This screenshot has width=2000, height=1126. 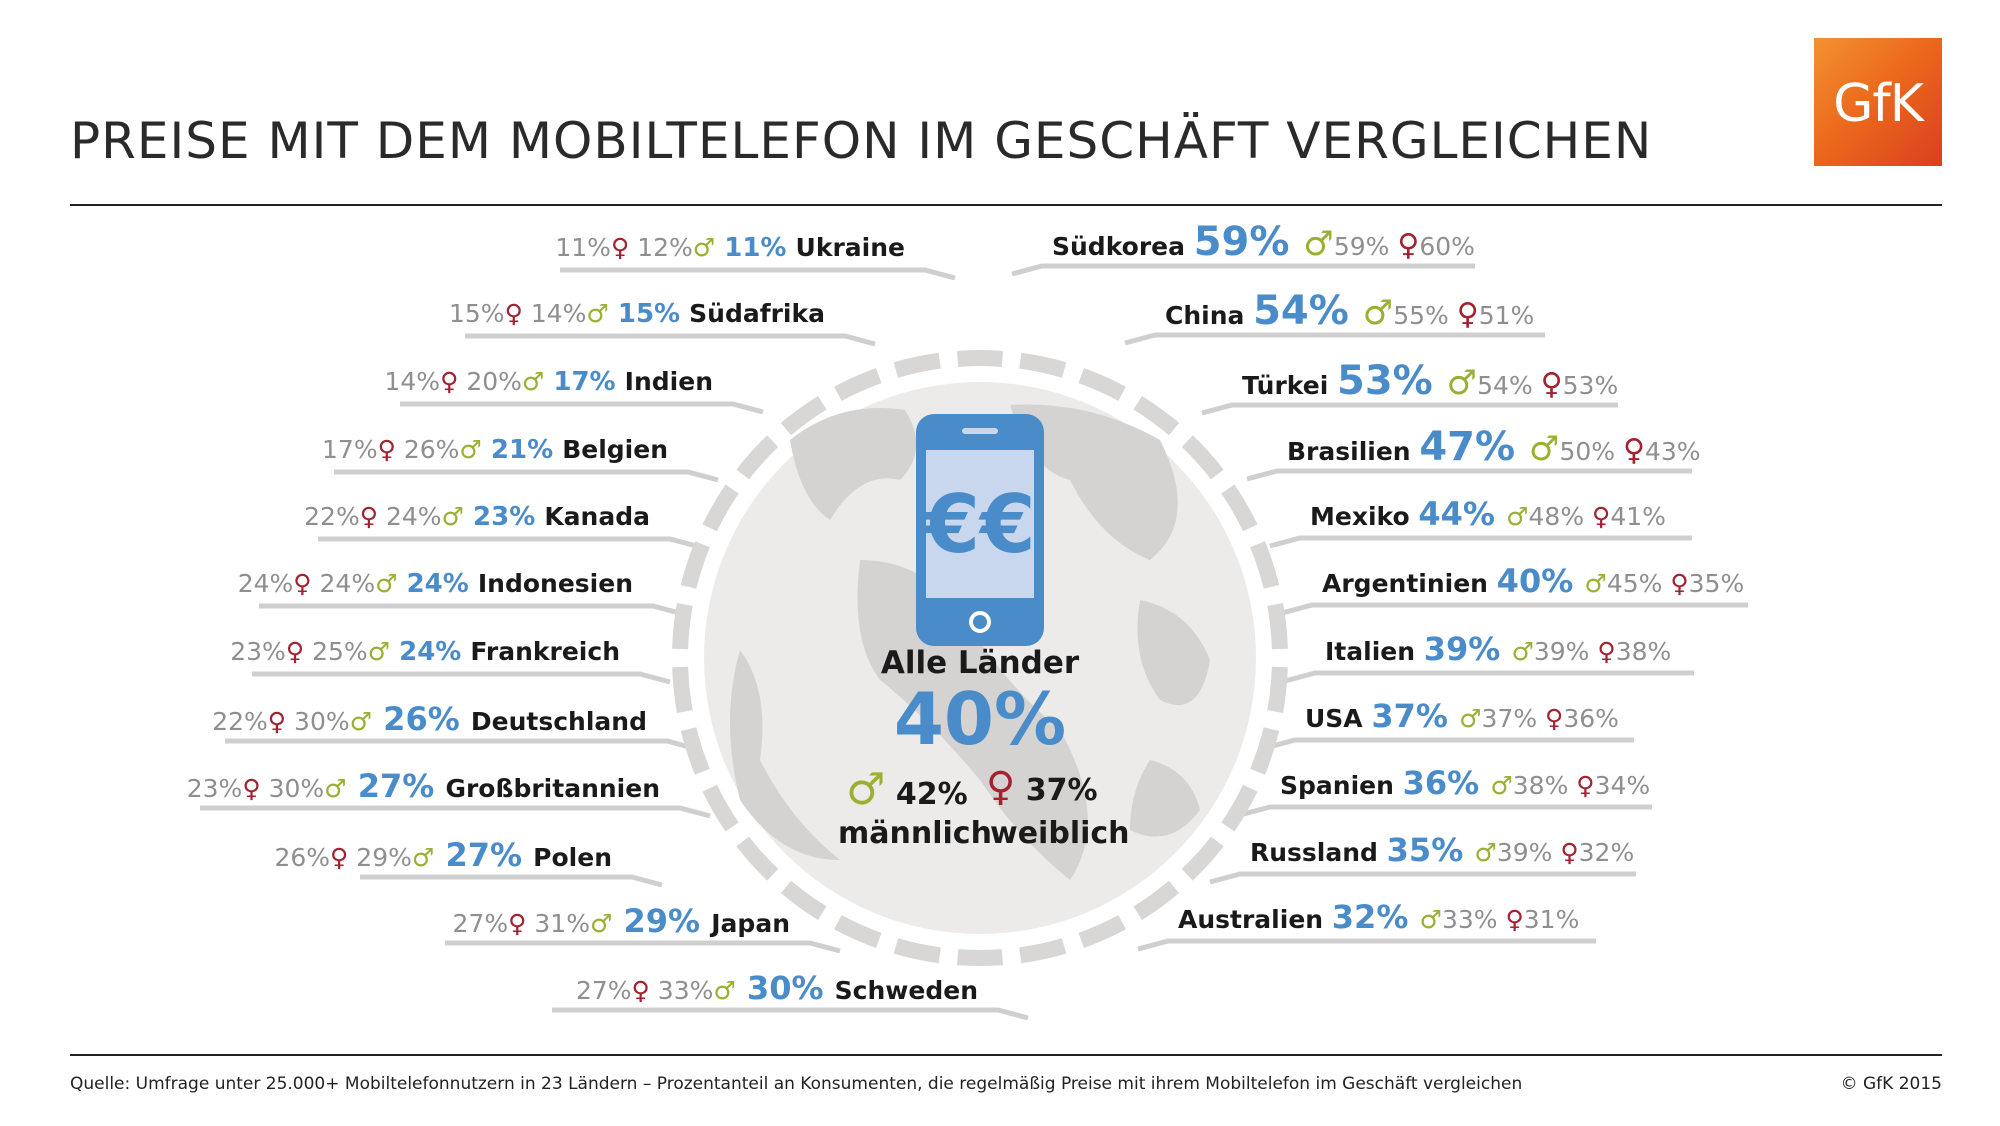 I want to click on female-value: 51%, so click(x=1506, y=315).